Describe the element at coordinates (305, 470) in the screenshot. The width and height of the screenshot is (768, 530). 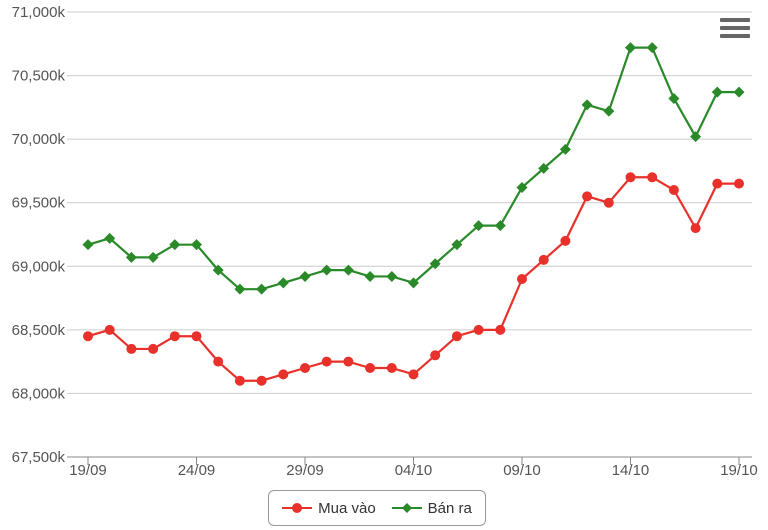
I see `x-tick-label: 29/09` at that location.